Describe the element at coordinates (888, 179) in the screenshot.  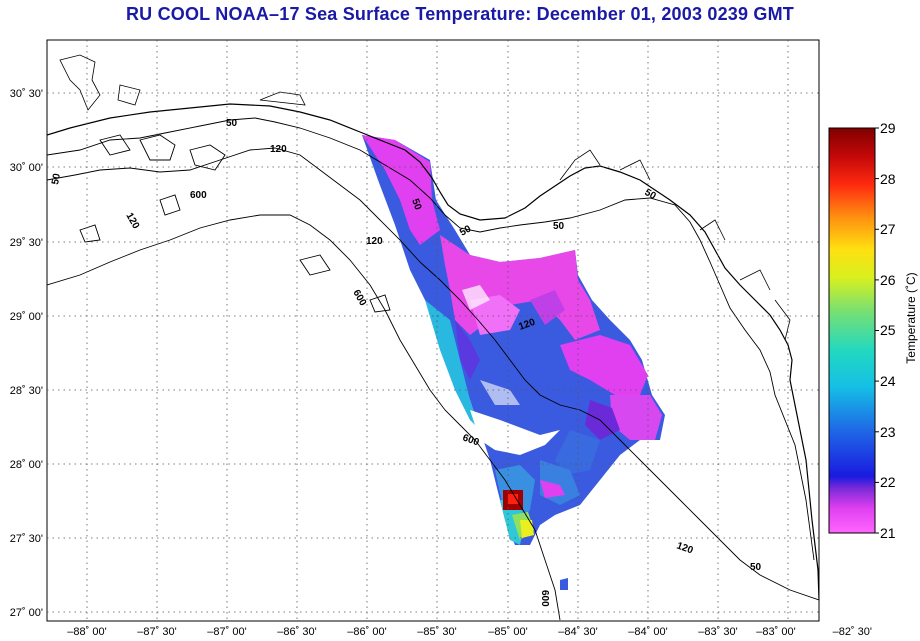
I see `colorbar-tick: 28` at that location.